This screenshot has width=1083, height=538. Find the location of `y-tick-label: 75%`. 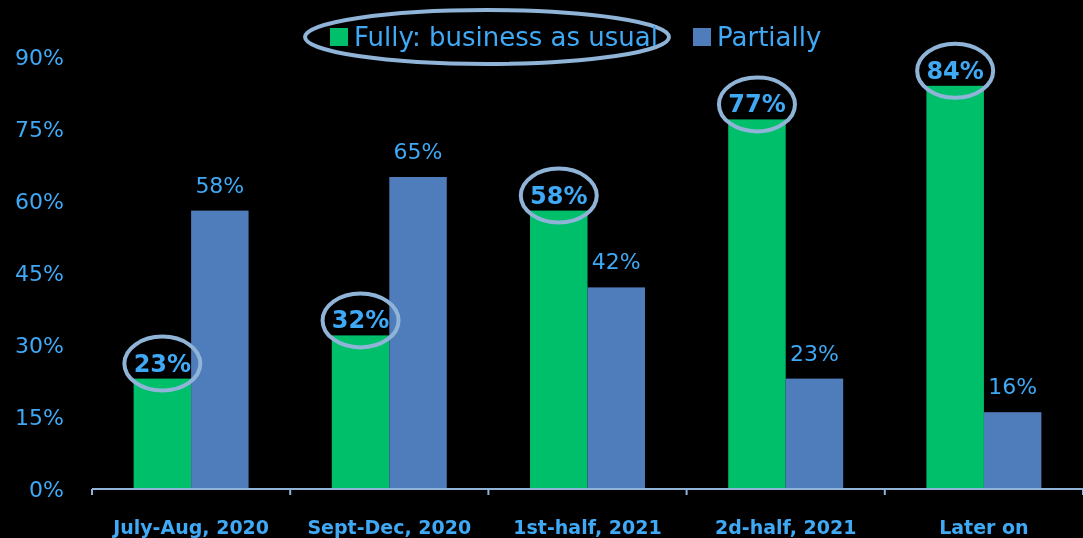

y-tick-label: 75% is located at coordinates (39, 129).